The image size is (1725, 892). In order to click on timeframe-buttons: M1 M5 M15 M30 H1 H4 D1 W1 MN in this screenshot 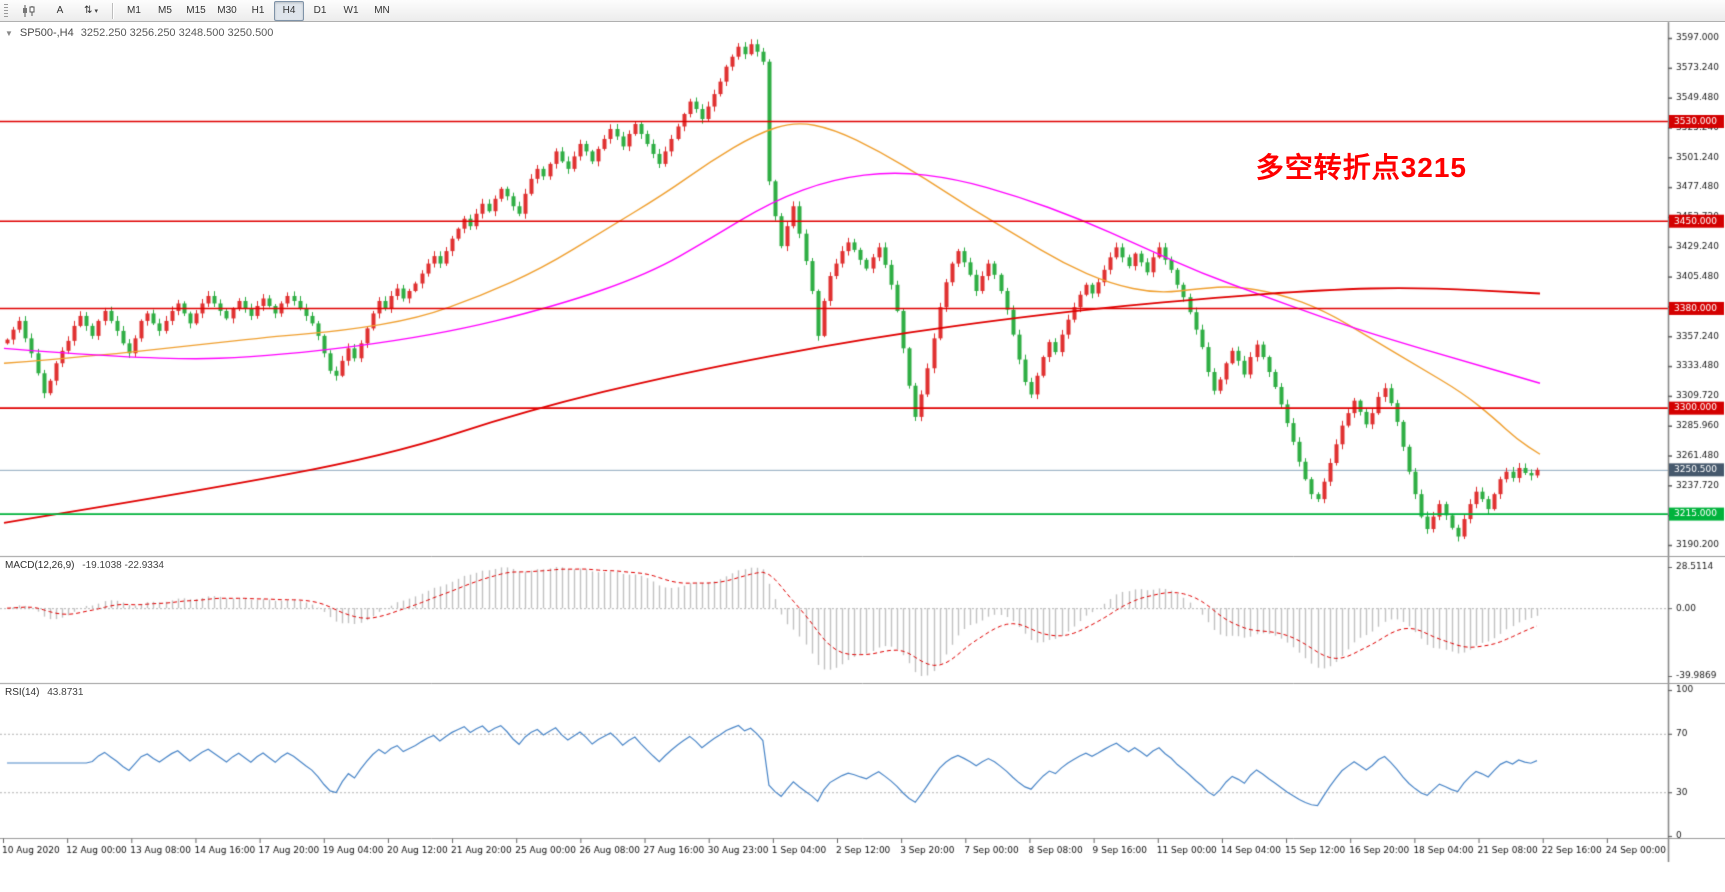, I will do `click(258, 10)`.